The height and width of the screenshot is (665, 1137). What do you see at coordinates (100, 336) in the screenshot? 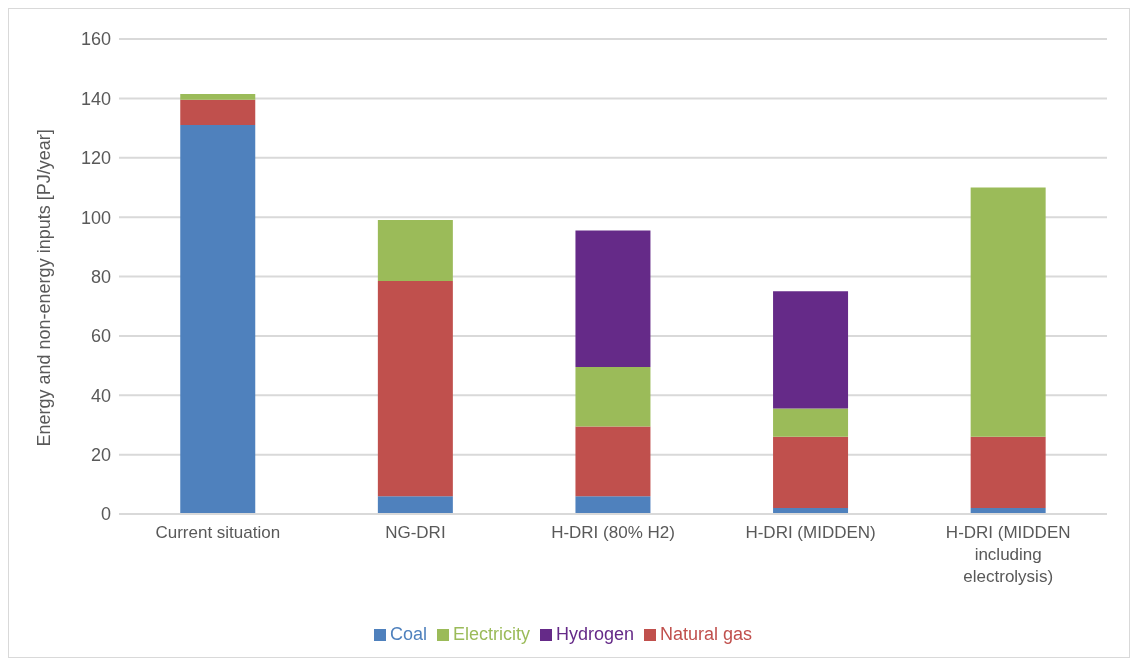
I see `y-tick-label: 60` at bounding box center [100, 336].